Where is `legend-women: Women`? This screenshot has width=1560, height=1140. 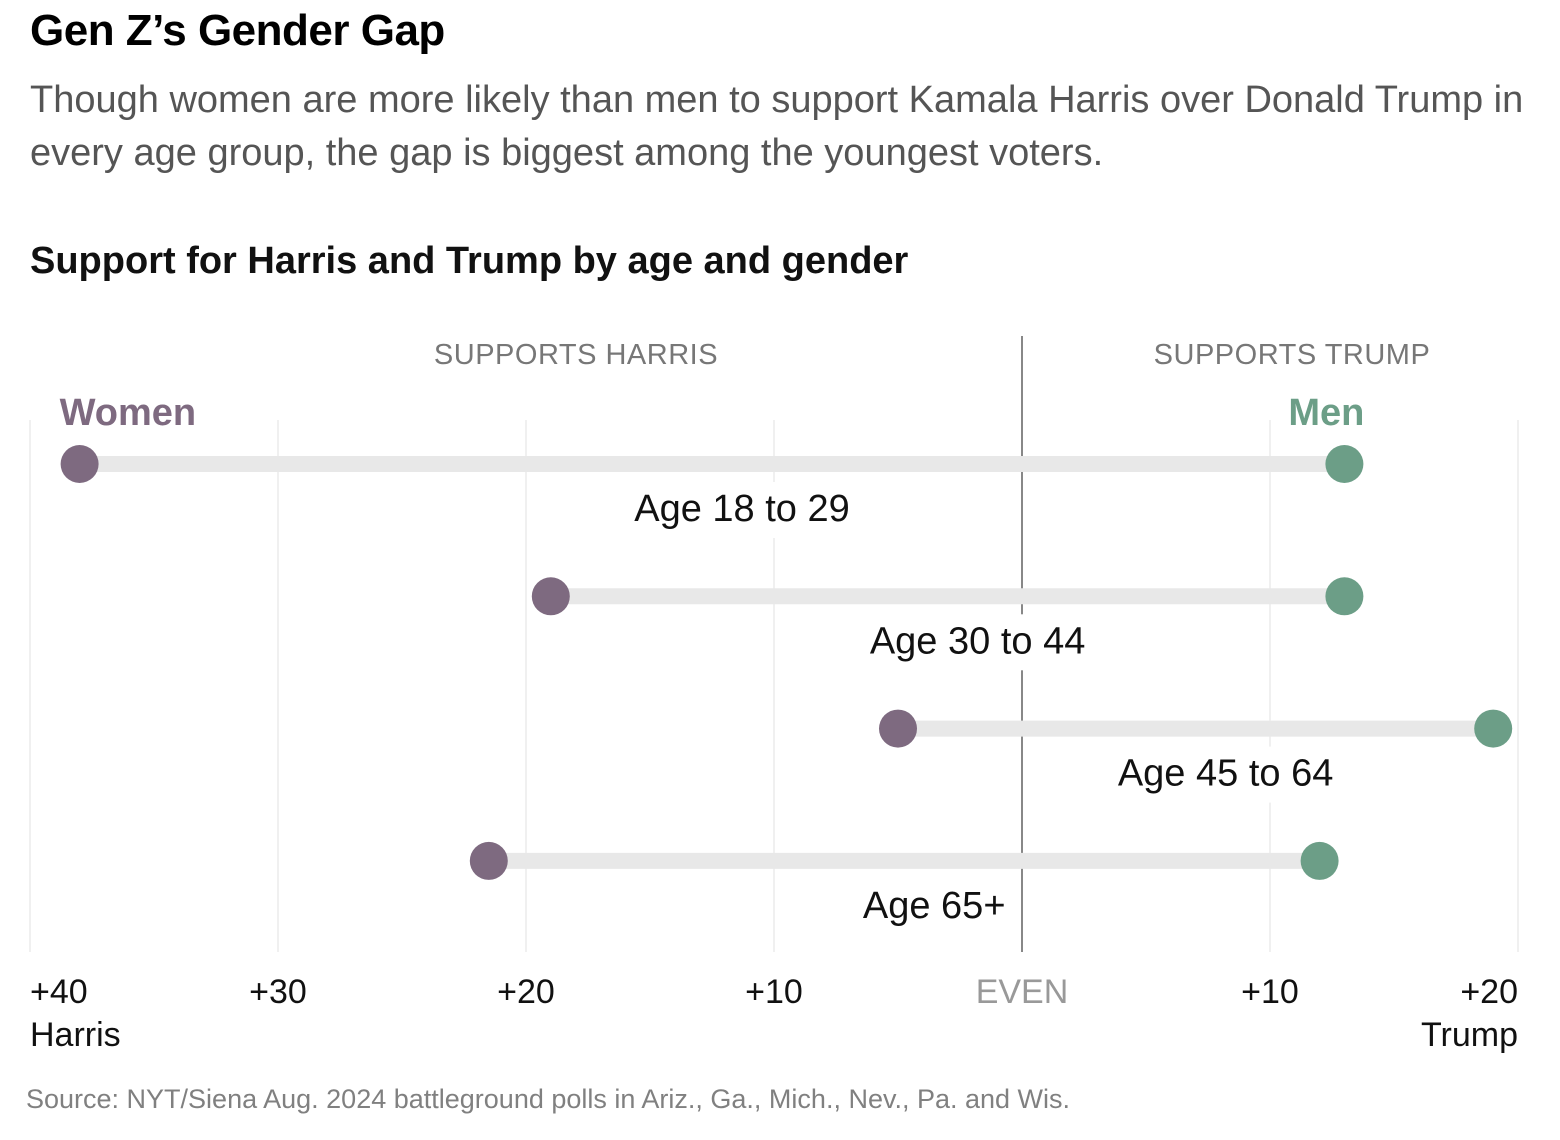
legend-women: Women is located at coordinates (128, 413).